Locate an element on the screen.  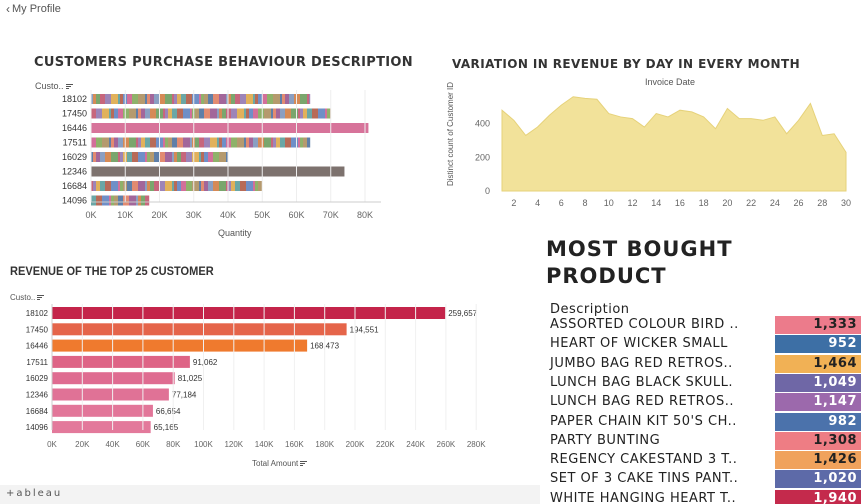
purchase-row-label: 16446 is located at coordinates (74, 128).